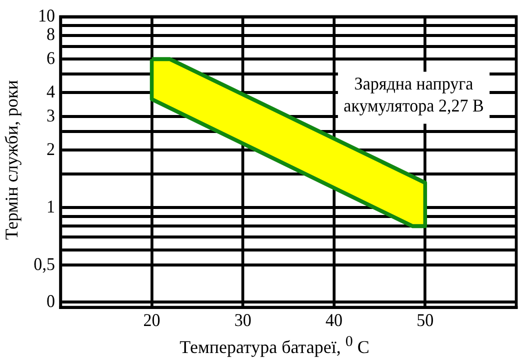 This screenshot has width=521, height=360. Describe the element at coordinates (51, 300) in the screenshot. I see `y-tick-label: 0` at that location.